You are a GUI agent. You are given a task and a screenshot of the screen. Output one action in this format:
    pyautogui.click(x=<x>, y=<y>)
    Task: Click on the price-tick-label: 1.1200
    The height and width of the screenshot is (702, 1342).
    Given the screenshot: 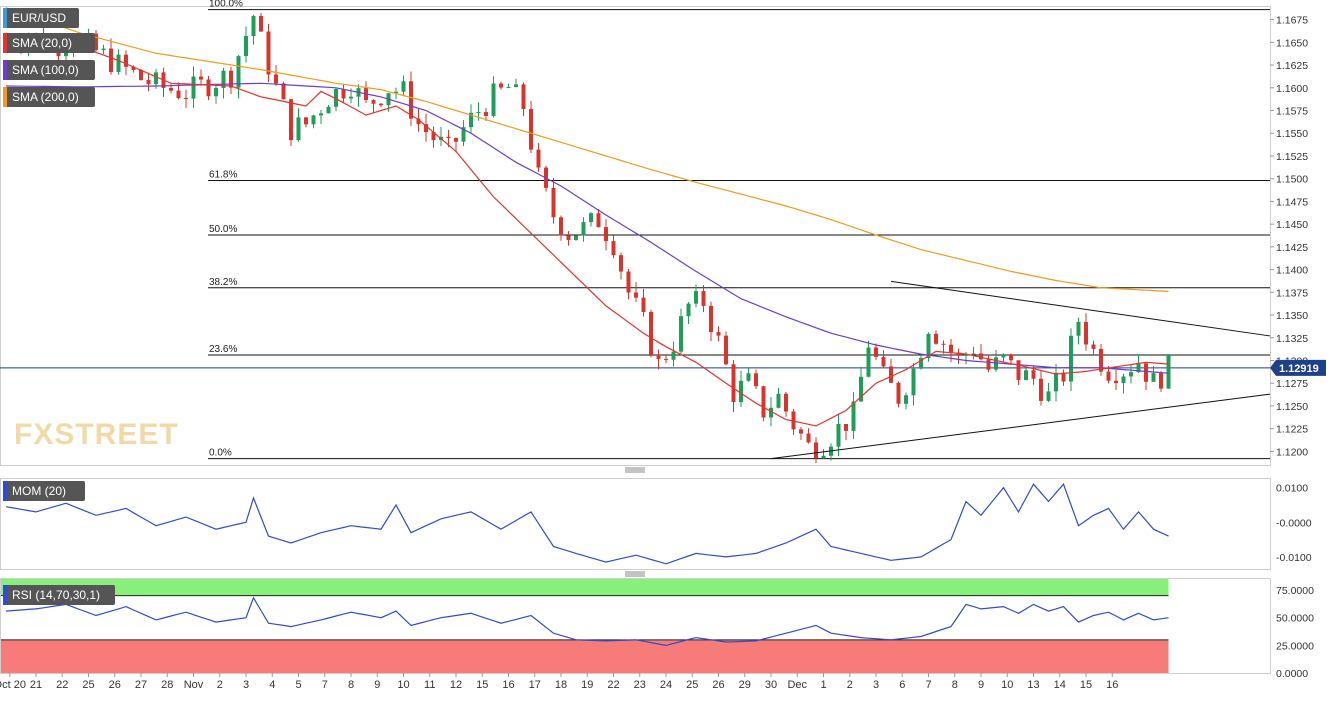 What is the action you would take?
    pyautogui.click(x=1292, y=452)
    